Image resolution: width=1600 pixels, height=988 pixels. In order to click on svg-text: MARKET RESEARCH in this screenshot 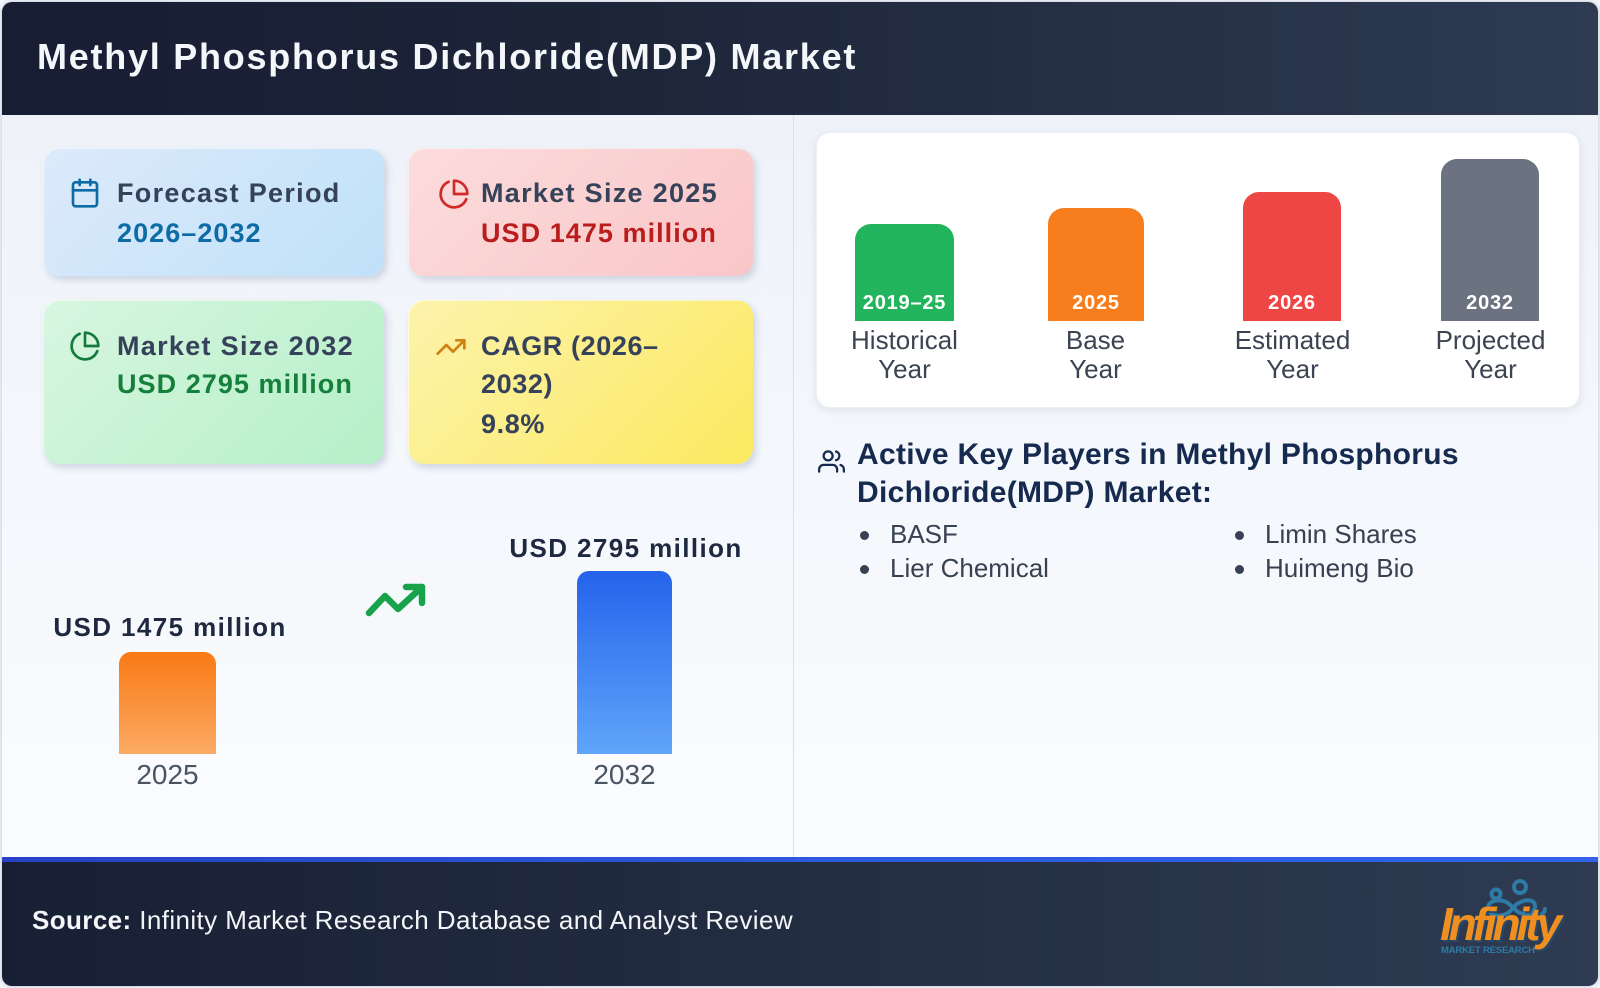, I will do `click(1489, 950)`.